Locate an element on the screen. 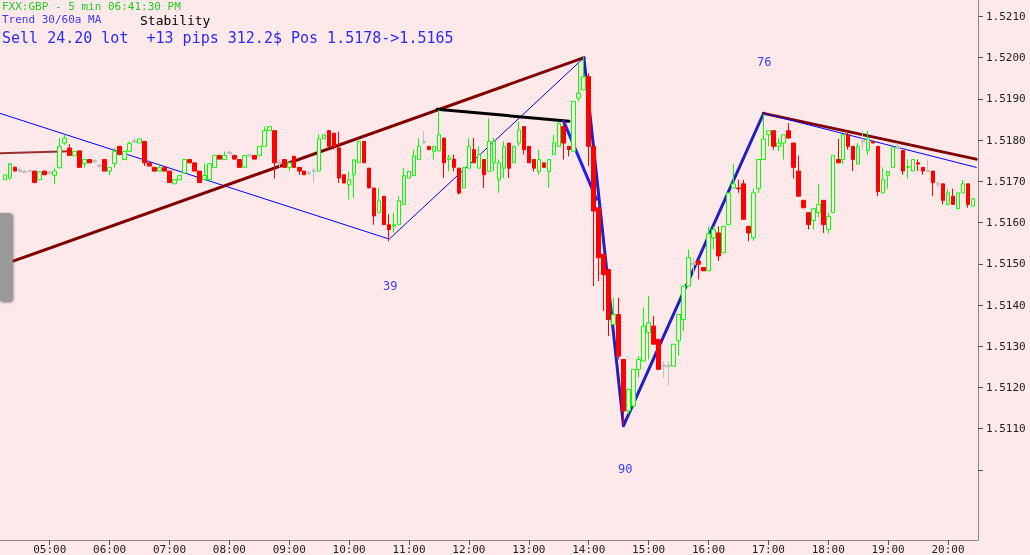 The height and width of the screenshot is (555, 1030). x-tick-label: 15:00 is located at coordinates (649, 549).